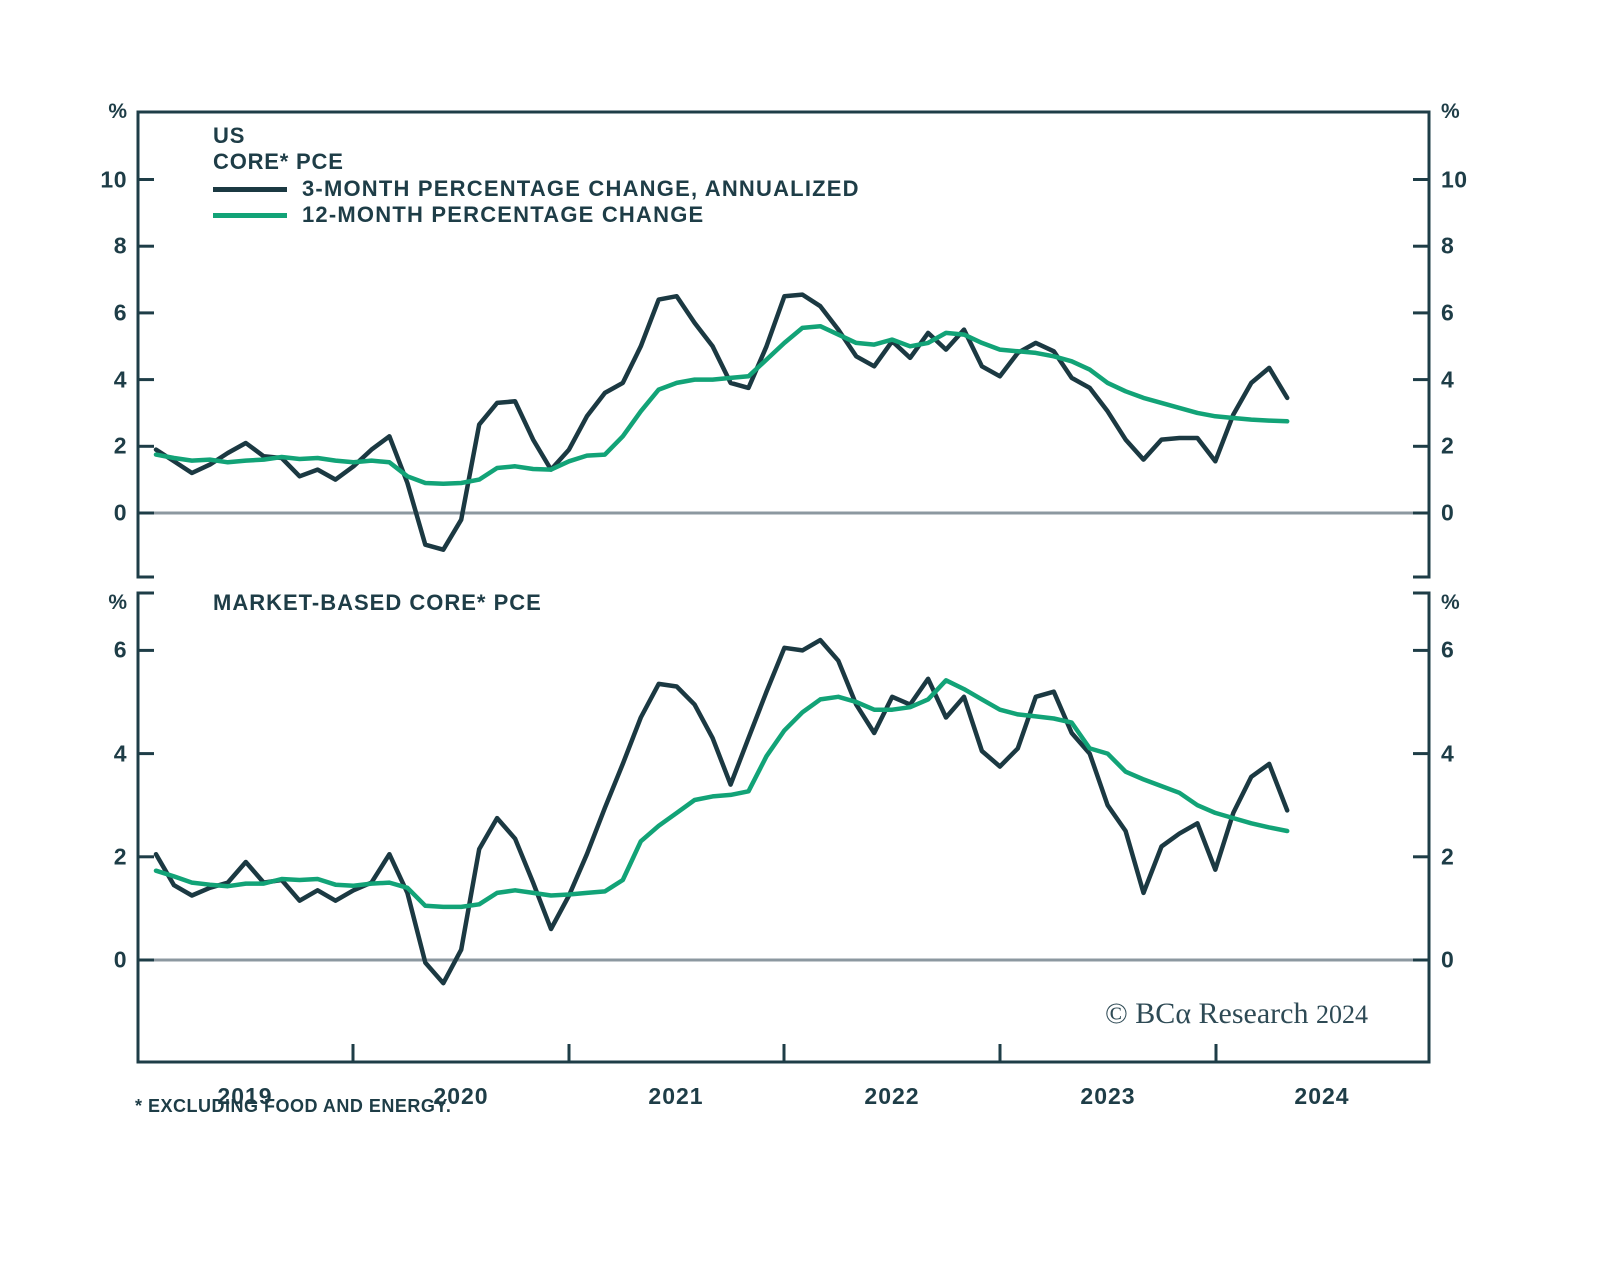 This screenshot has width=1600, height=1265. What do you see at coordinates (1341, 1014) in the screenshot?
I see `copyright-year: 2024` at bounding box center [1341, 1014].